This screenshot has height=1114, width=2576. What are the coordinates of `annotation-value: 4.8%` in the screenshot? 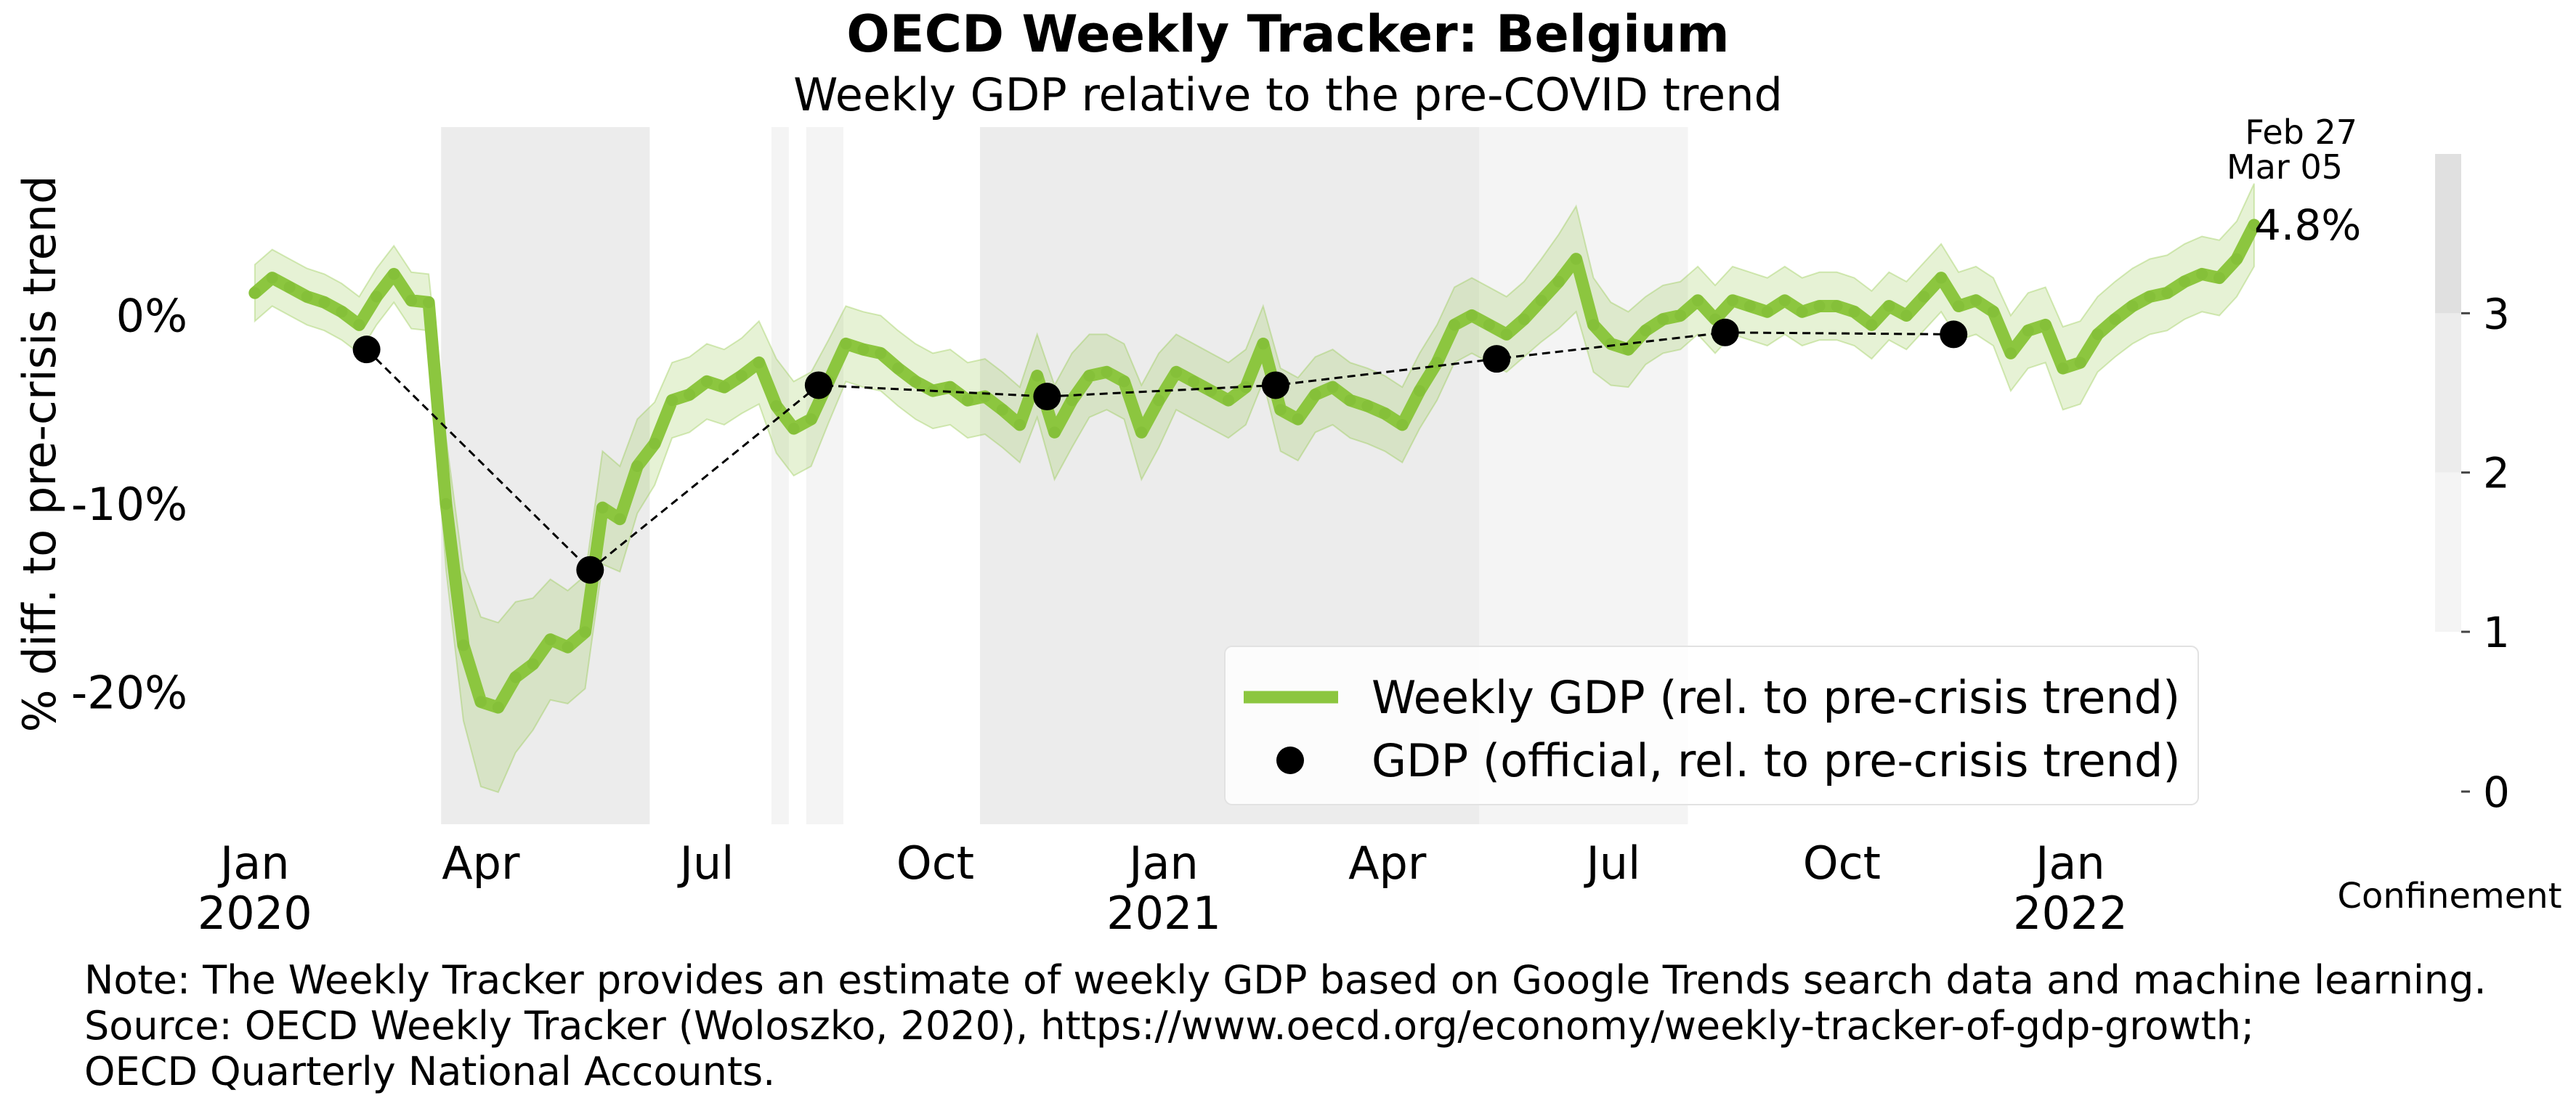 It's located at (2307, 225).